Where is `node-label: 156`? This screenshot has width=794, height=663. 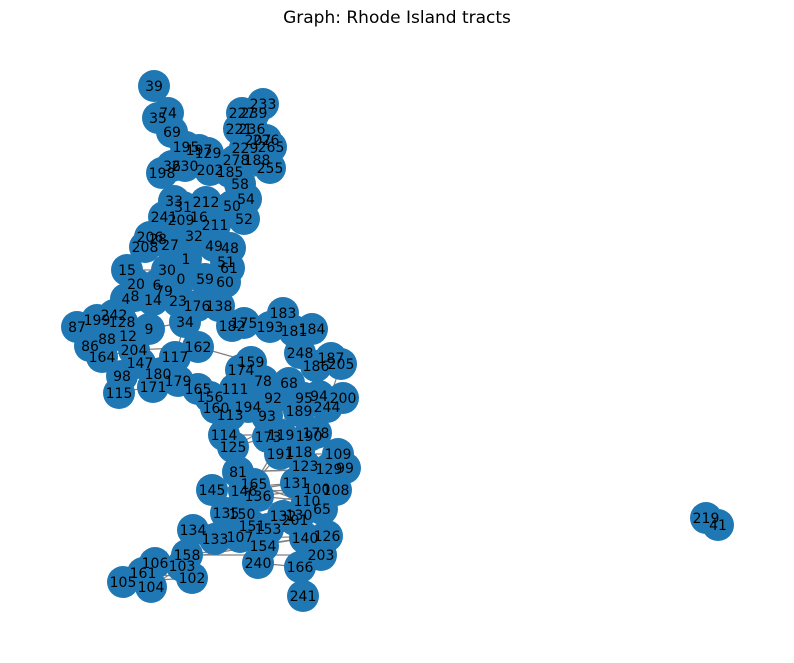 node-label: 156 is located at coordinates (210, 398).